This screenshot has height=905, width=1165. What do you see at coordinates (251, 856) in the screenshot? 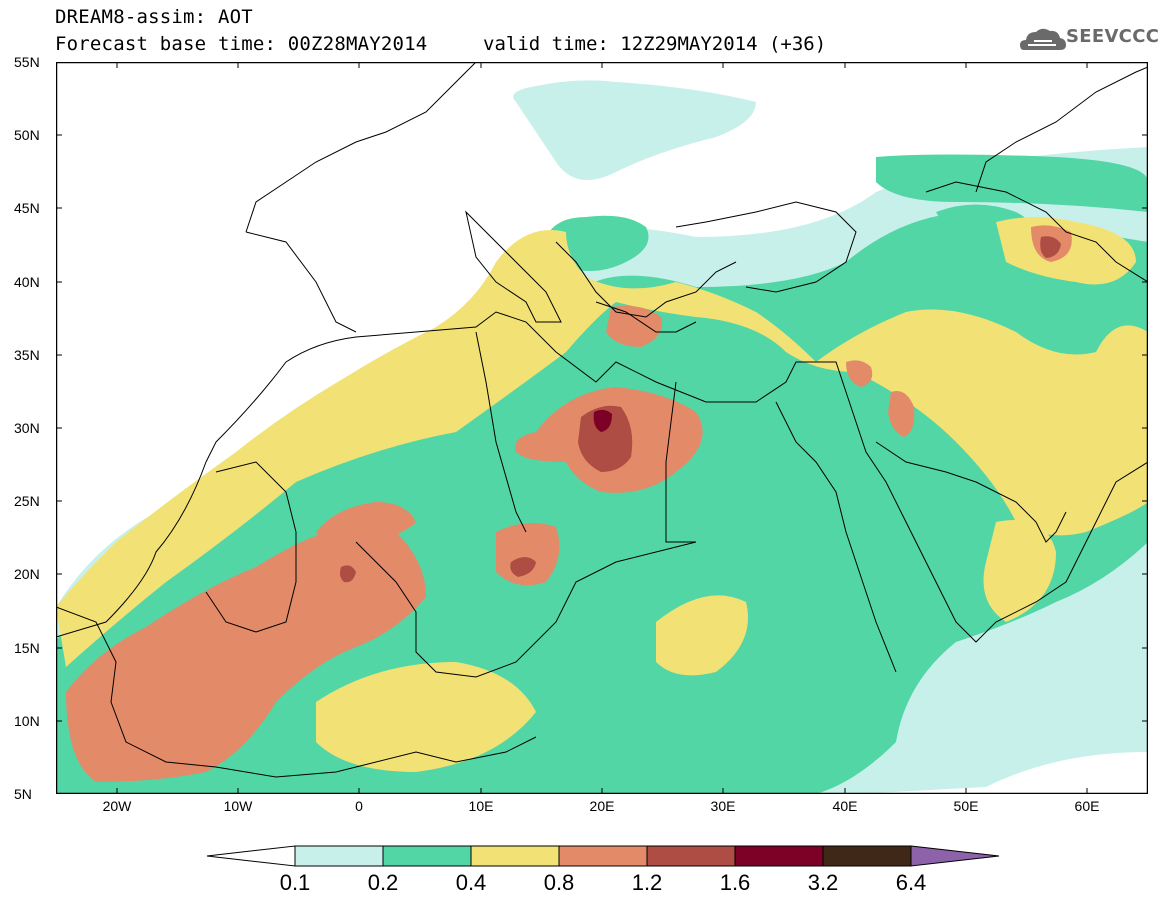
I see `colorbar-arrow-low` at bounding box center [251, 856].